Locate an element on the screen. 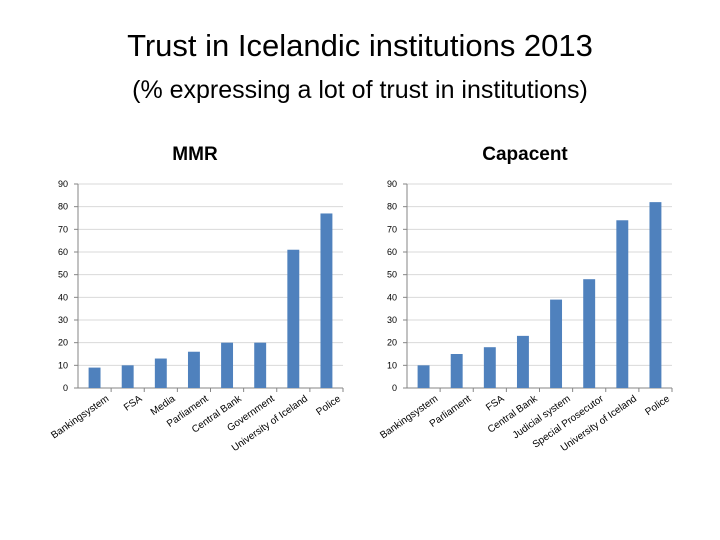  chart-title: Capacent is located at coordinates (525, 154).